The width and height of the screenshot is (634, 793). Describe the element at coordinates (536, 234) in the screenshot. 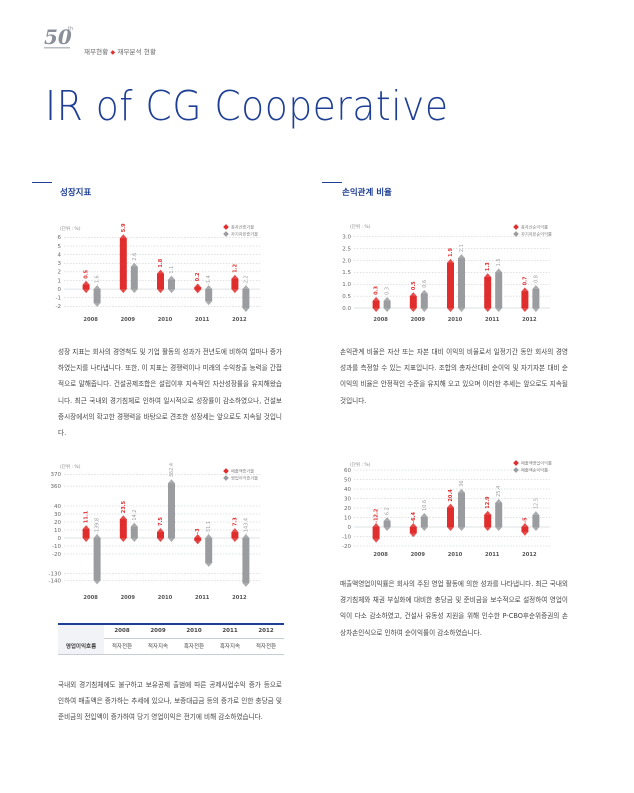

I see `legend-label: 자기자본순이익률` at that location.